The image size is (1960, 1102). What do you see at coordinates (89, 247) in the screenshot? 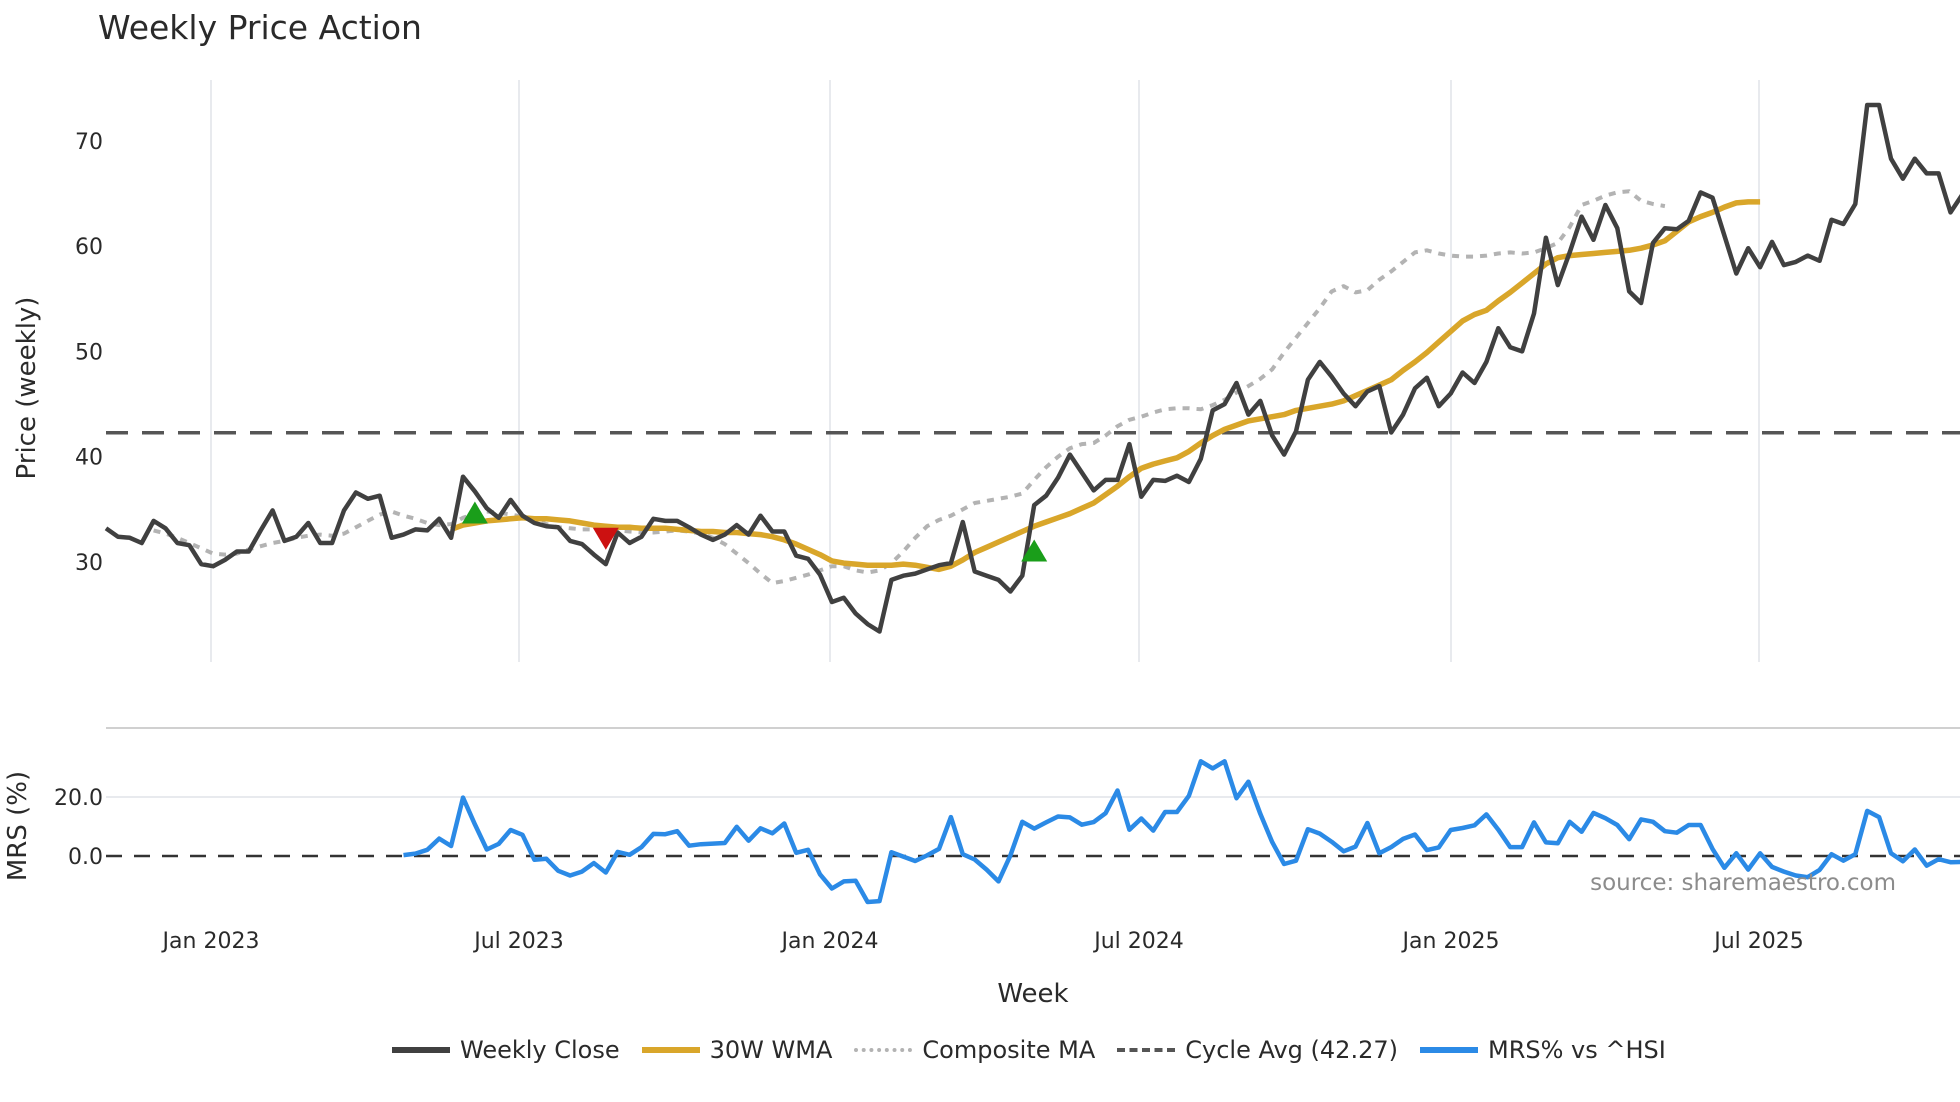
I see `y-tick-label: 60` at bounding box center [89, 247].